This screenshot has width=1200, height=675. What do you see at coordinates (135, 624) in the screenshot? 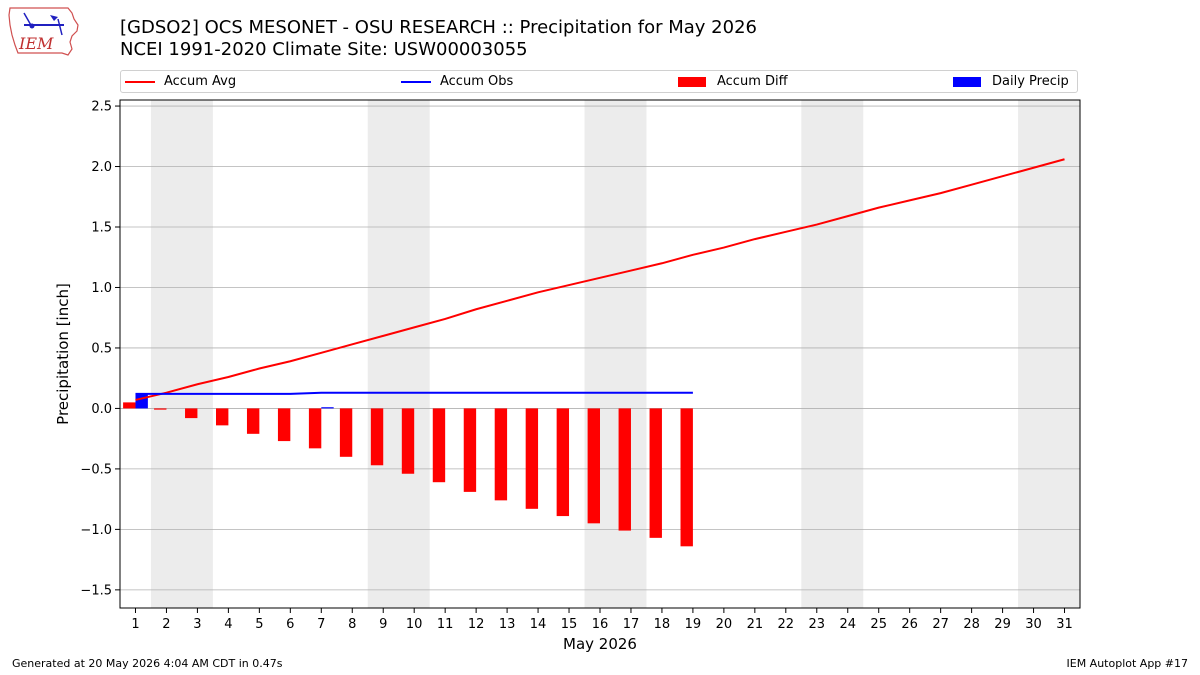
I see `x-tick-label: 1` at bounding box center [135, 624].